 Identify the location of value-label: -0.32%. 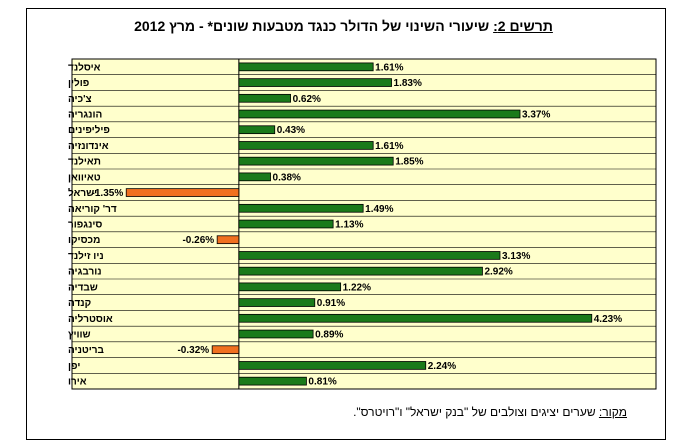
(193, 350).